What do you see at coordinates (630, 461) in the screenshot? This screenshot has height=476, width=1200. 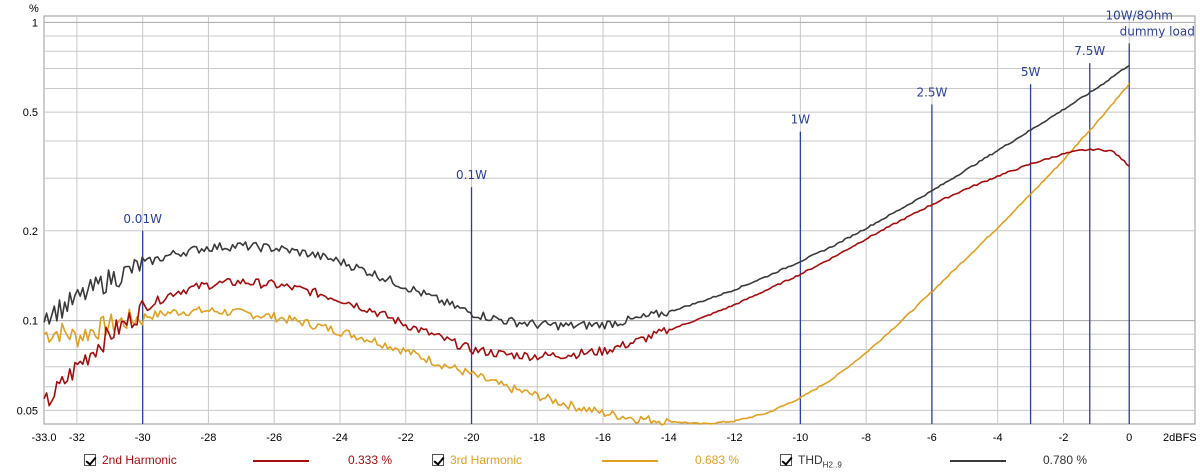 I see `legend-line-h3` at bounding box center [630, 461].